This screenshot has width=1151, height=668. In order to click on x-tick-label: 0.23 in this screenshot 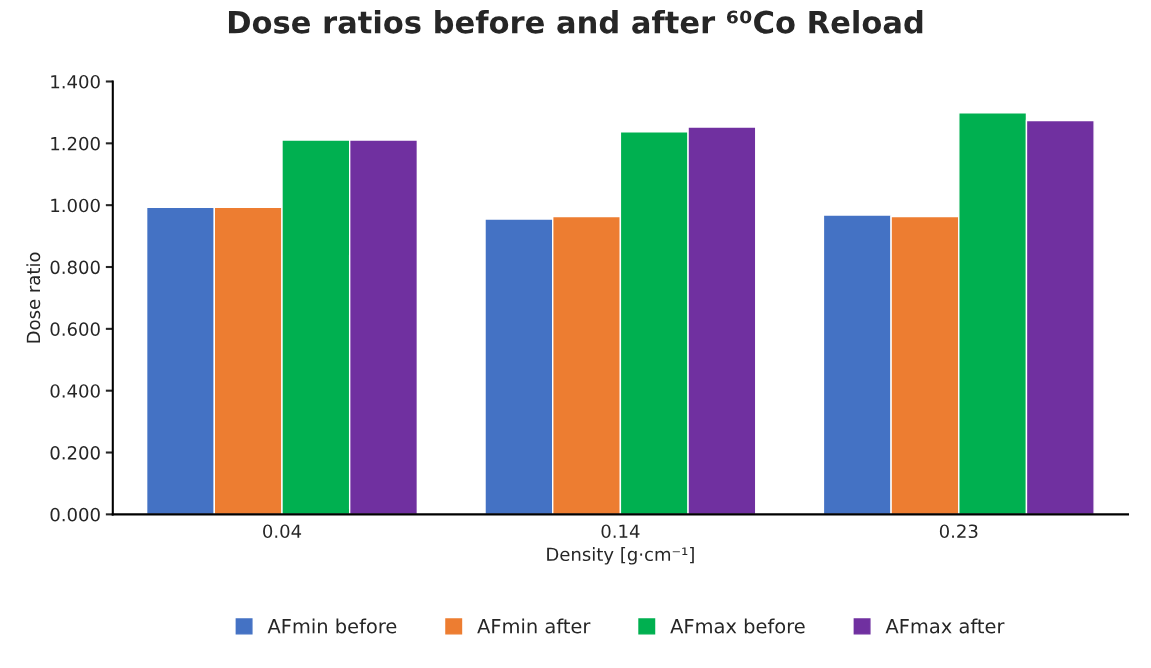, I will do `click(958, 531)`.